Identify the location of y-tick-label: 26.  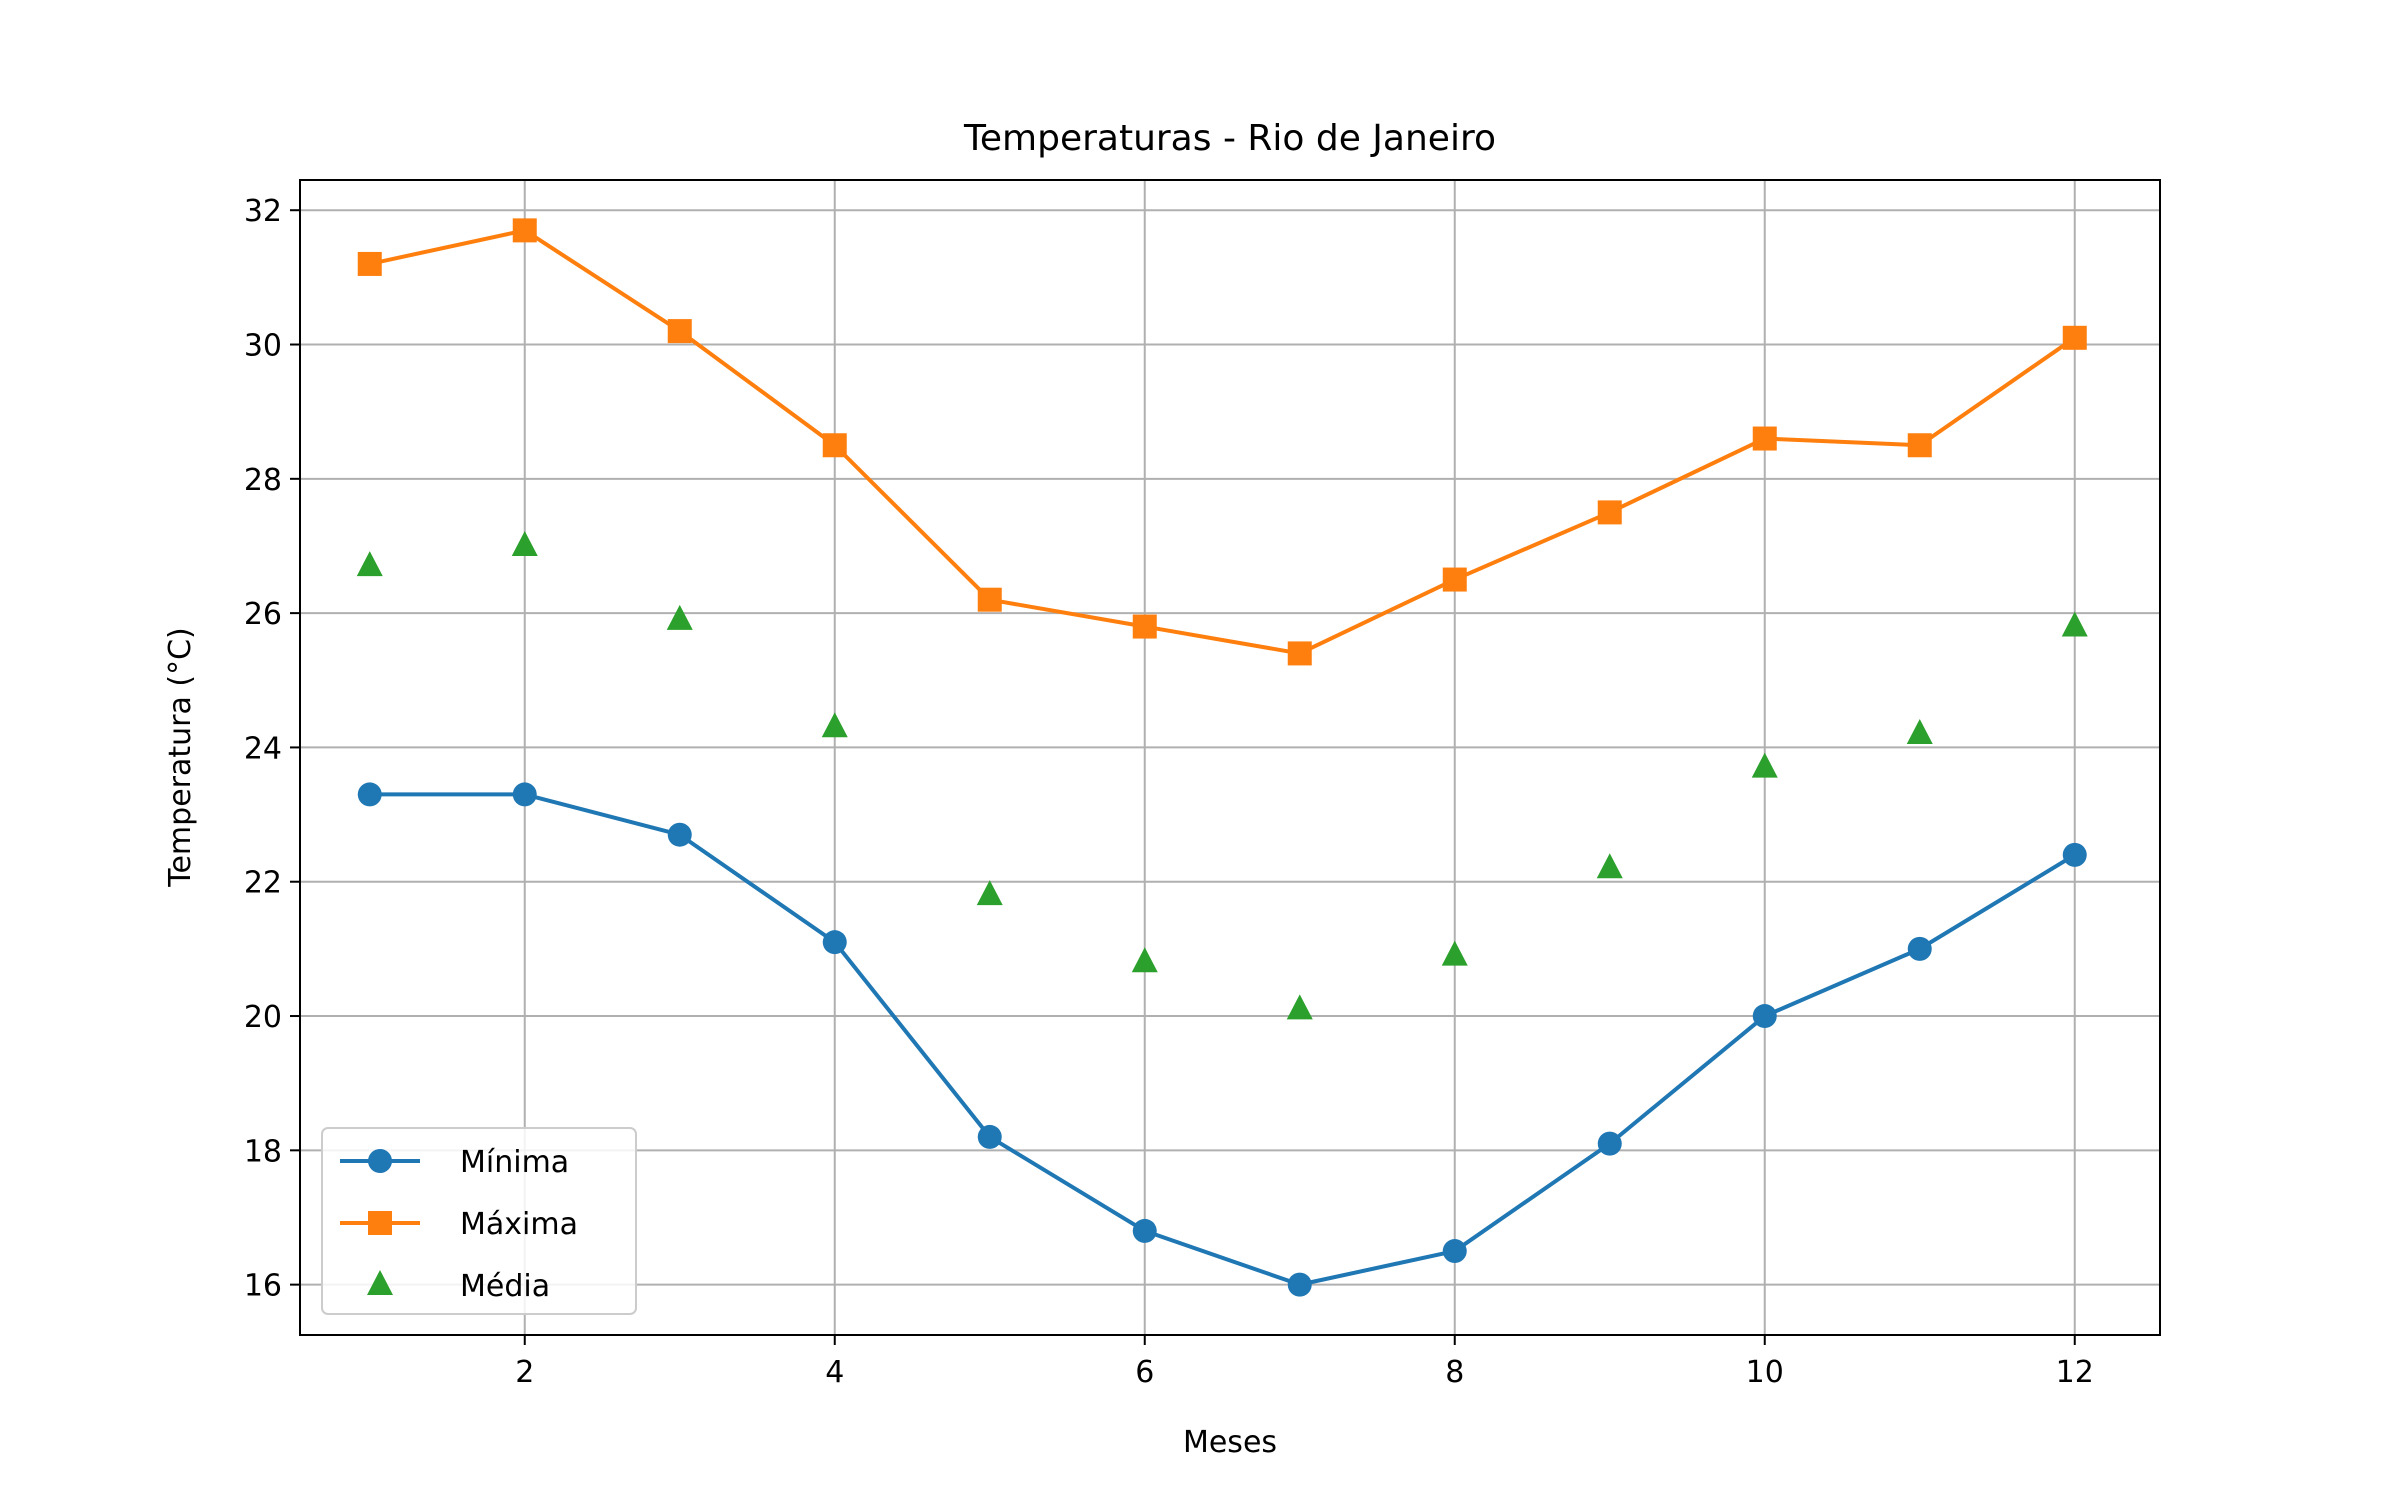
(263, 614).